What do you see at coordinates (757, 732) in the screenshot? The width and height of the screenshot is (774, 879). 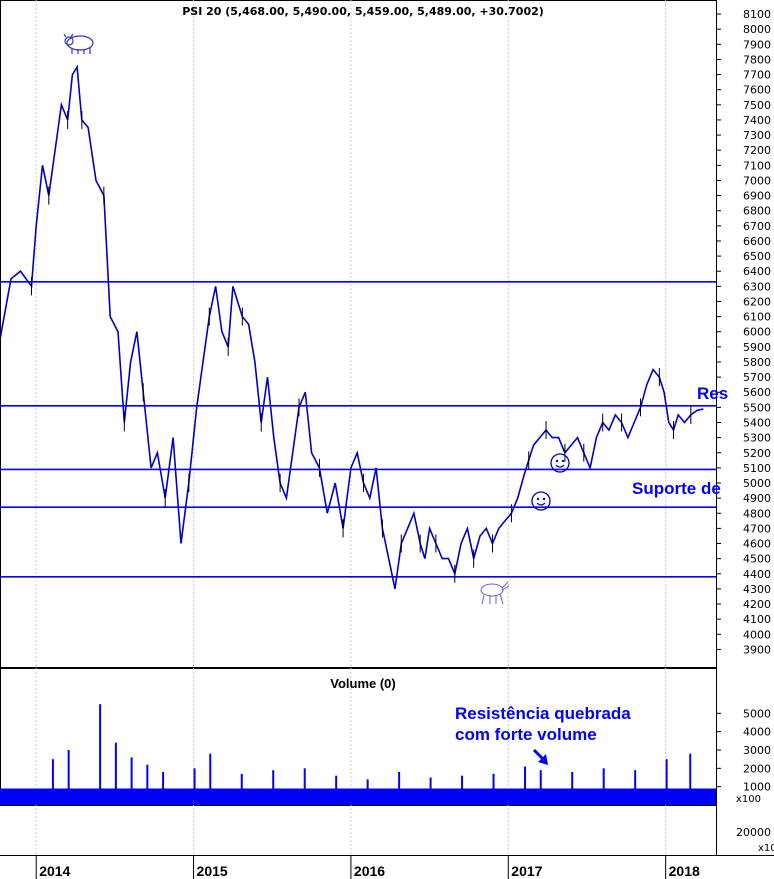 I see `volume-tick-label: 4000` at bounding box center [757, 732].